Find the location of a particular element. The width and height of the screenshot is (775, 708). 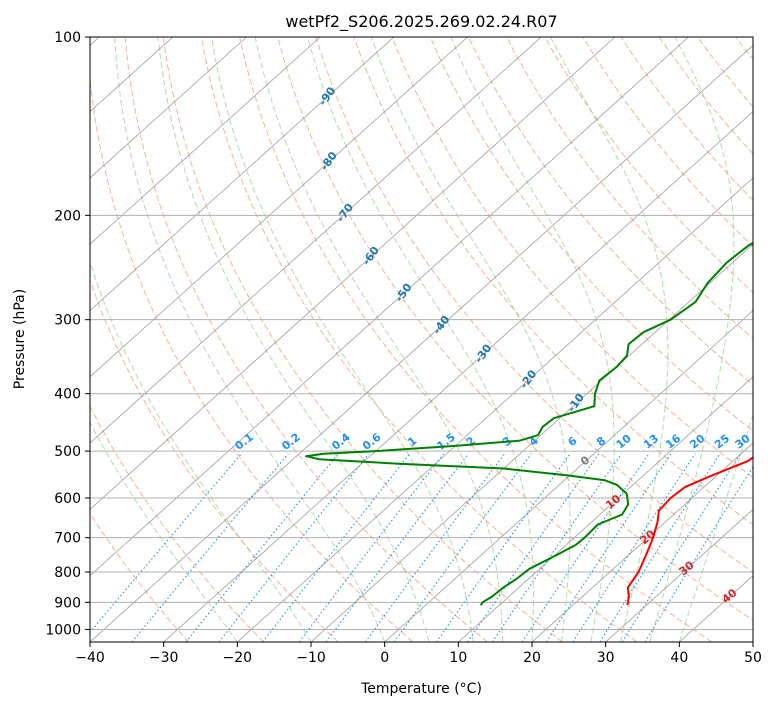

y-tick-label: 500 is located at coordinates (67, 452).